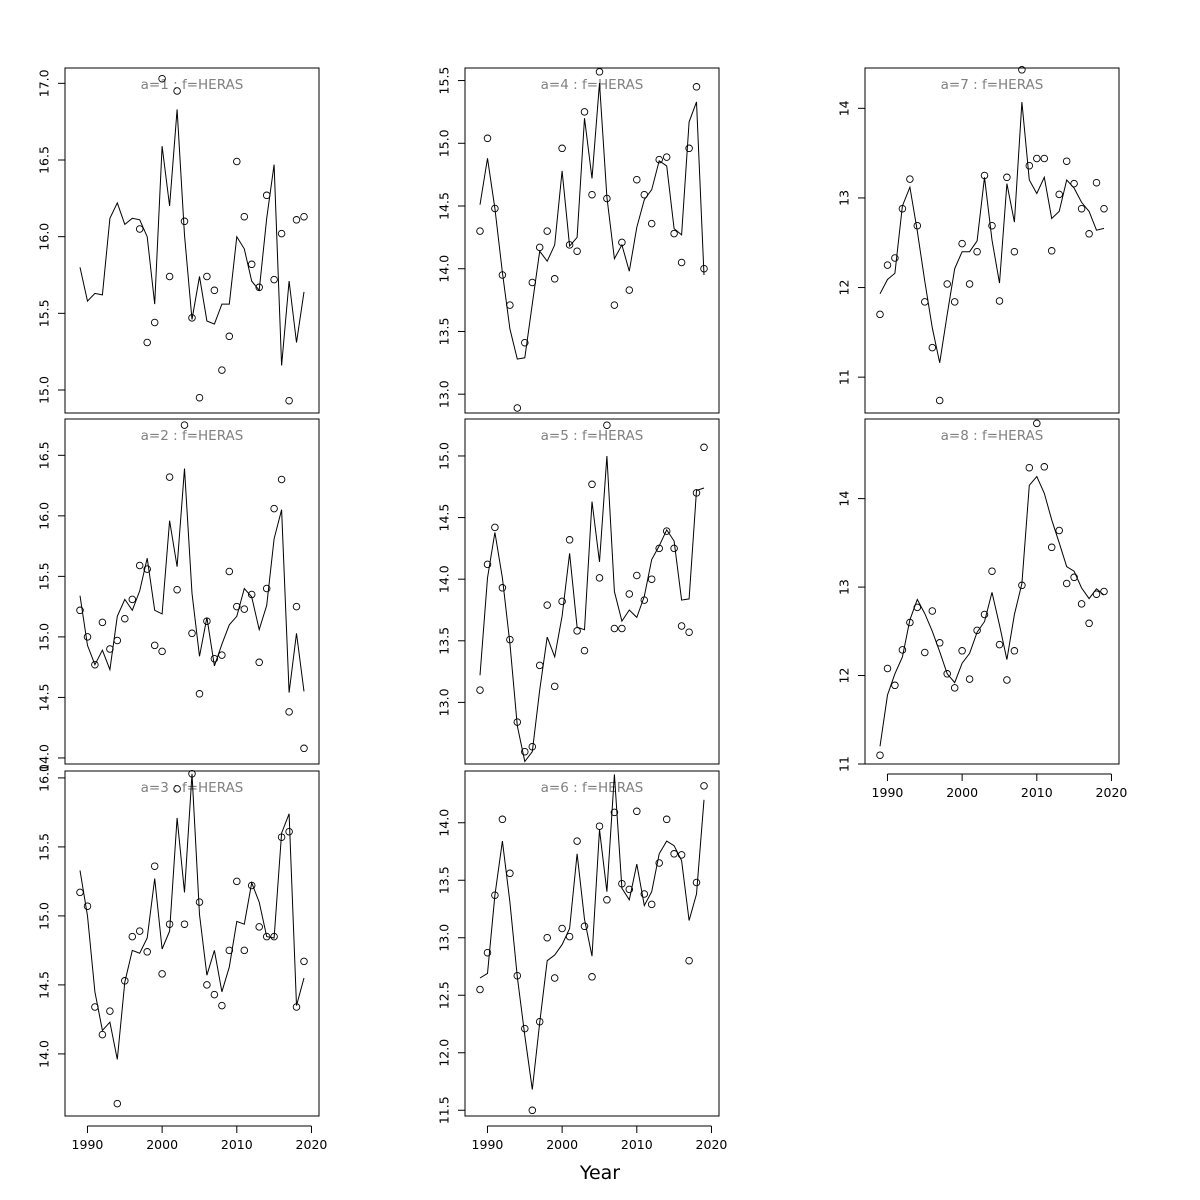  I want to click on panel-label: a=8 : f=HERAS, so click(992, 436).